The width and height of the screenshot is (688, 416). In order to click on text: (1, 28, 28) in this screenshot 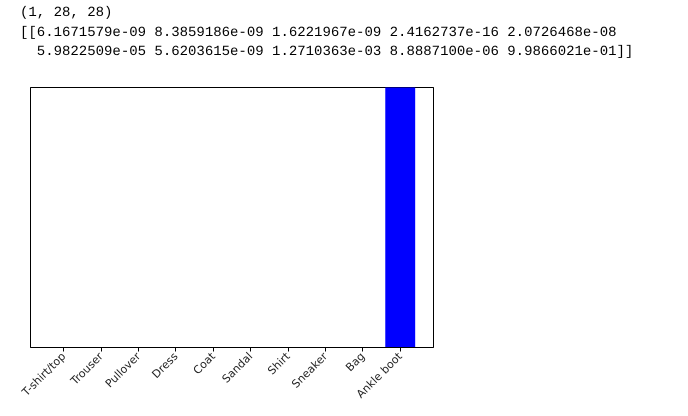, I will do `click(67, 13)`.